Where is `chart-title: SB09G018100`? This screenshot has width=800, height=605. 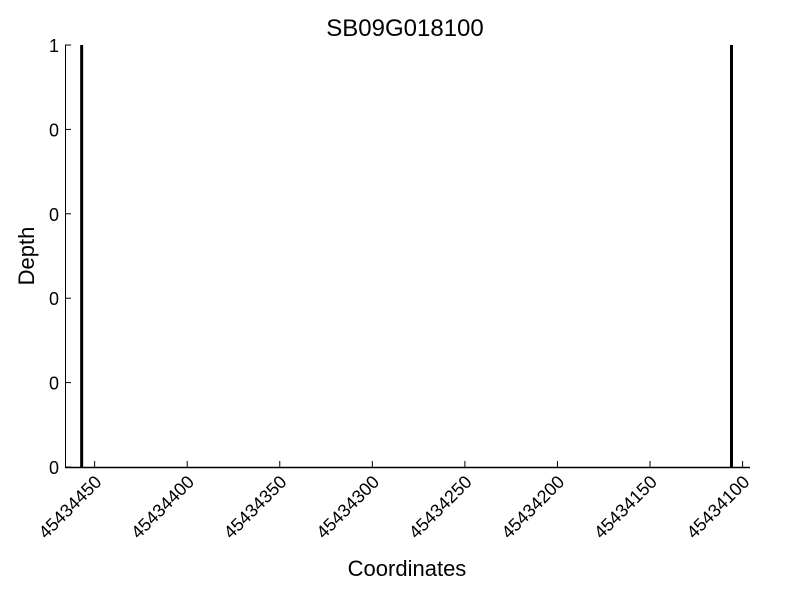 chart-title: SB09G018100 is located at coordinates (404, 28).